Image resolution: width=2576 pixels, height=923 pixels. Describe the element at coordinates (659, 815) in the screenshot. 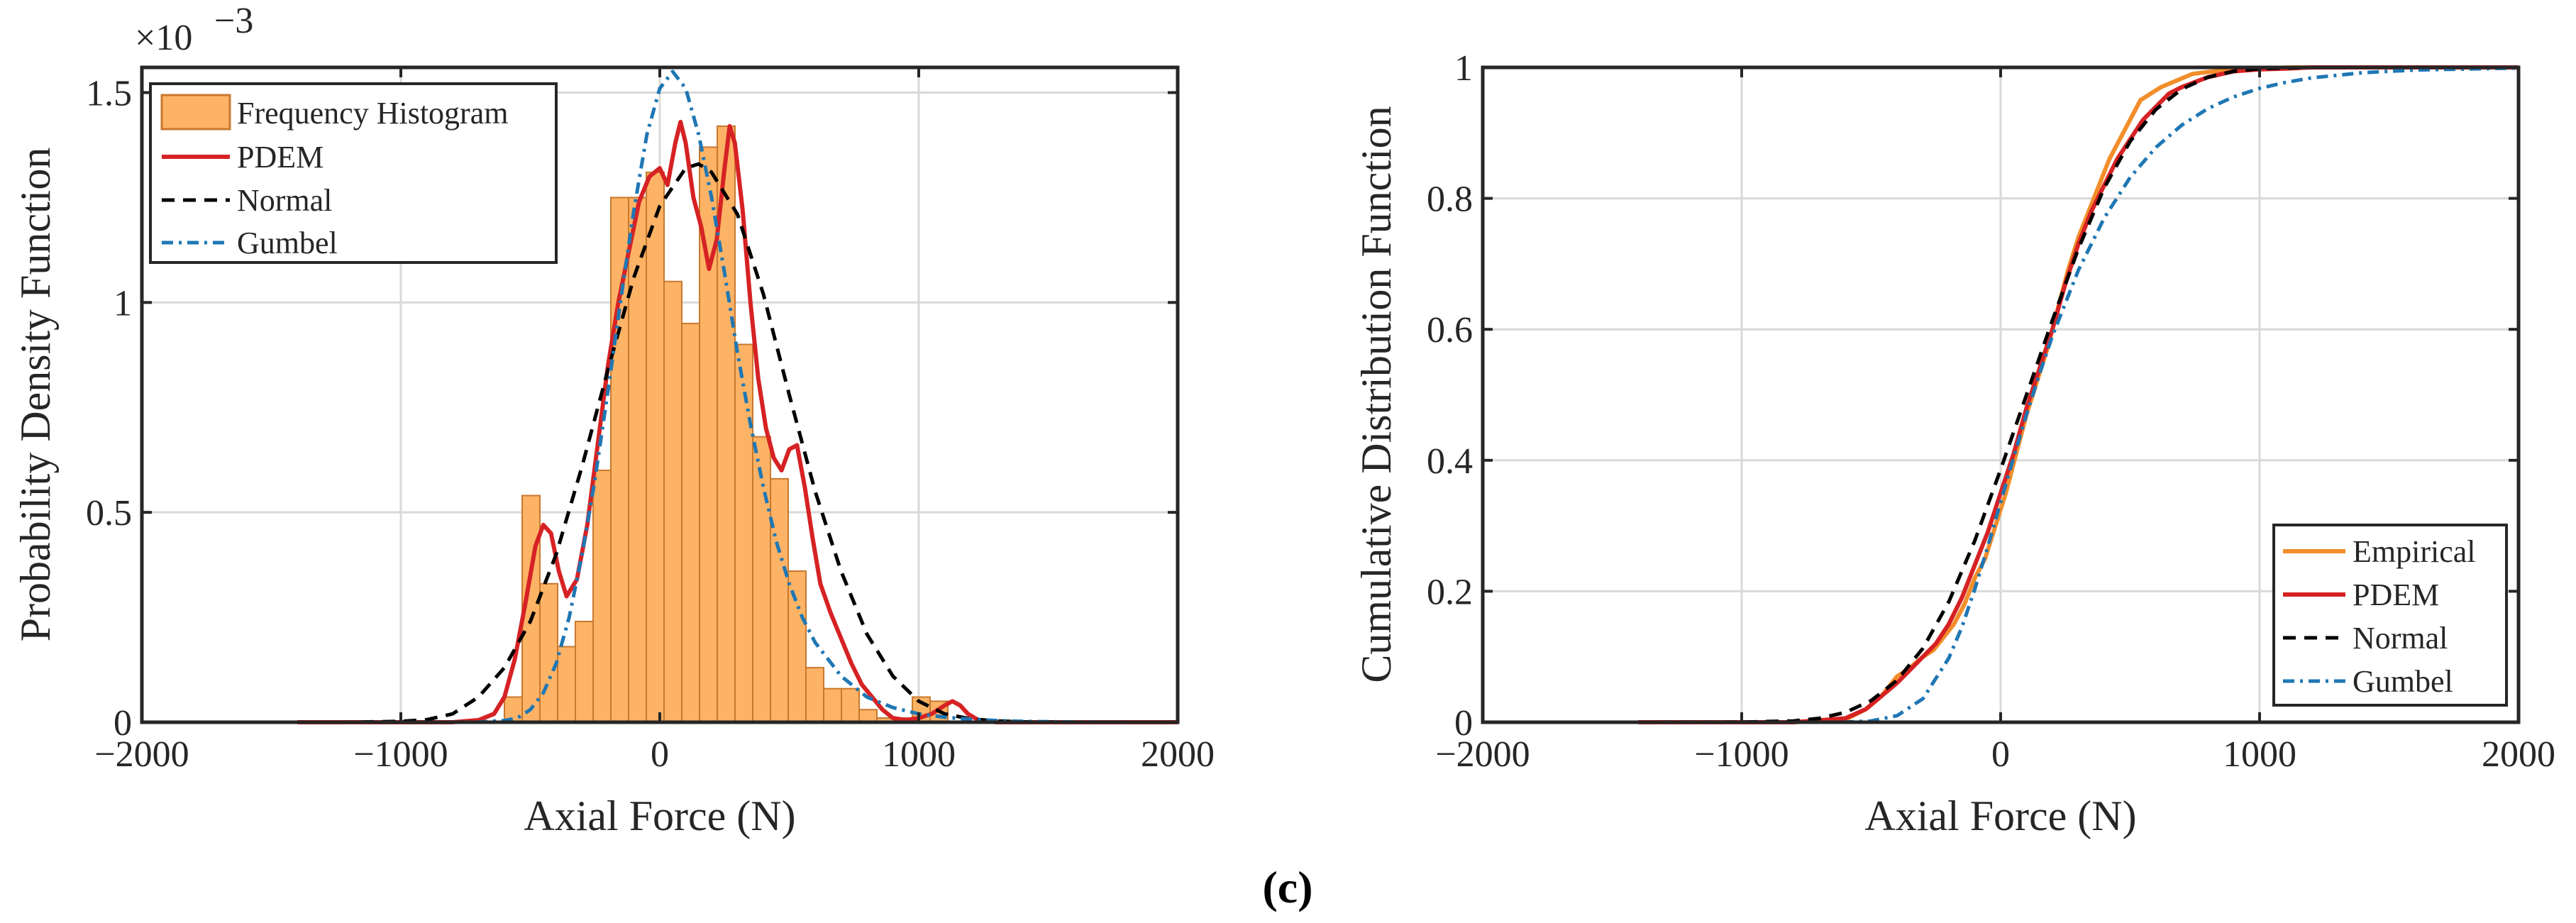

I see `pdf-x-axis-label: Axial Force (N)` at that location.